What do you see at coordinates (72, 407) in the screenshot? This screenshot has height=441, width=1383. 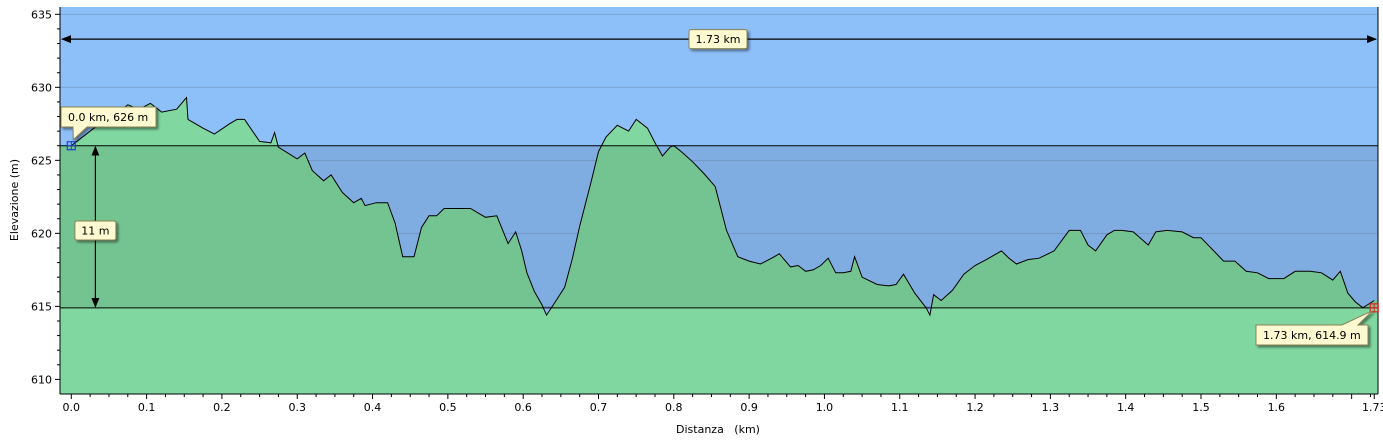 I see `x-tick-label: 0.0` at bounding box center [72, 407].